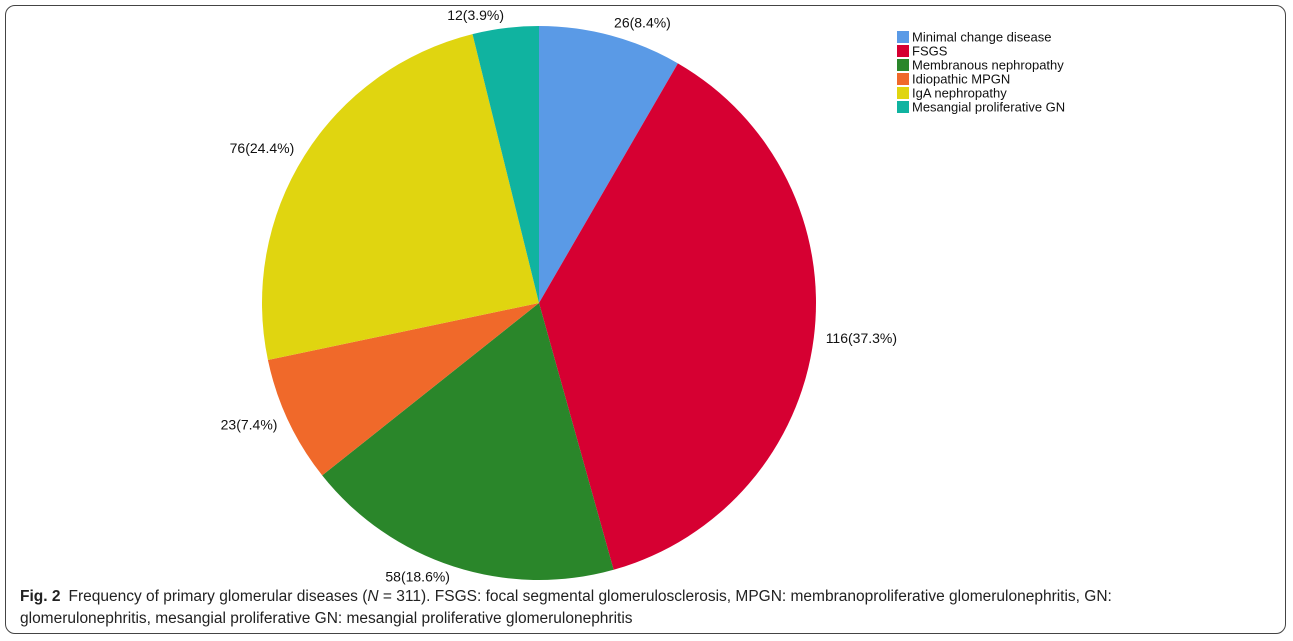 The width and height of the screenshot is (1293, 641). What do you see at coordinates (861, 338) in the screenshot?
I see `data-label: 116(37.3%)` at bounding box center [861, 338].